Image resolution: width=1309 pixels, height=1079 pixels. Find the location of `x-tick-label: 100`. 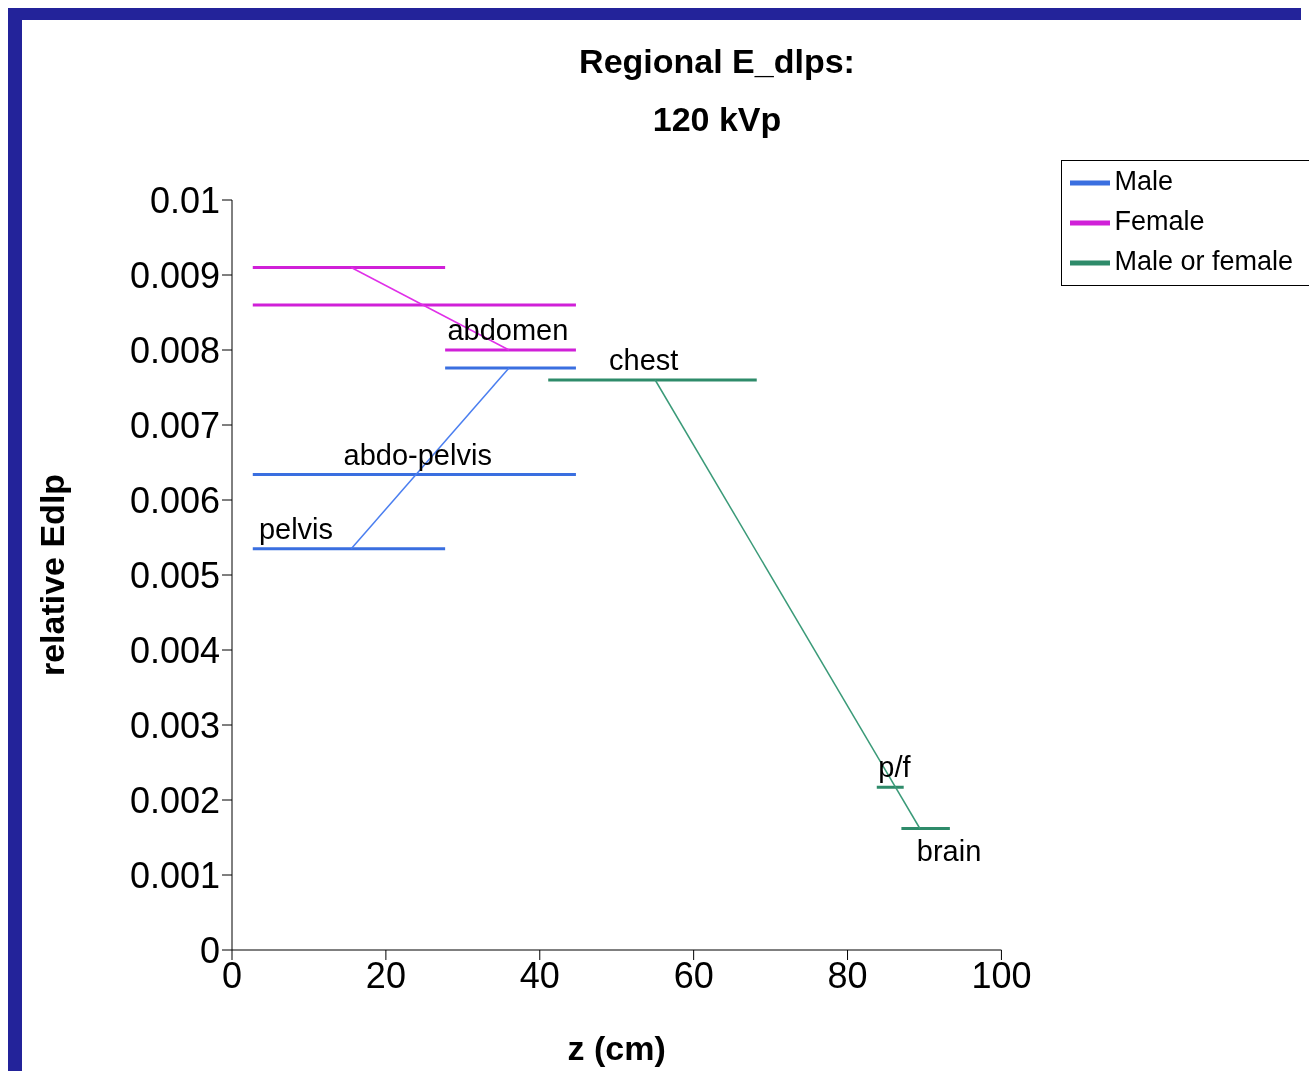

x-tick-label: 100 is located at coordinates (1001, 975).